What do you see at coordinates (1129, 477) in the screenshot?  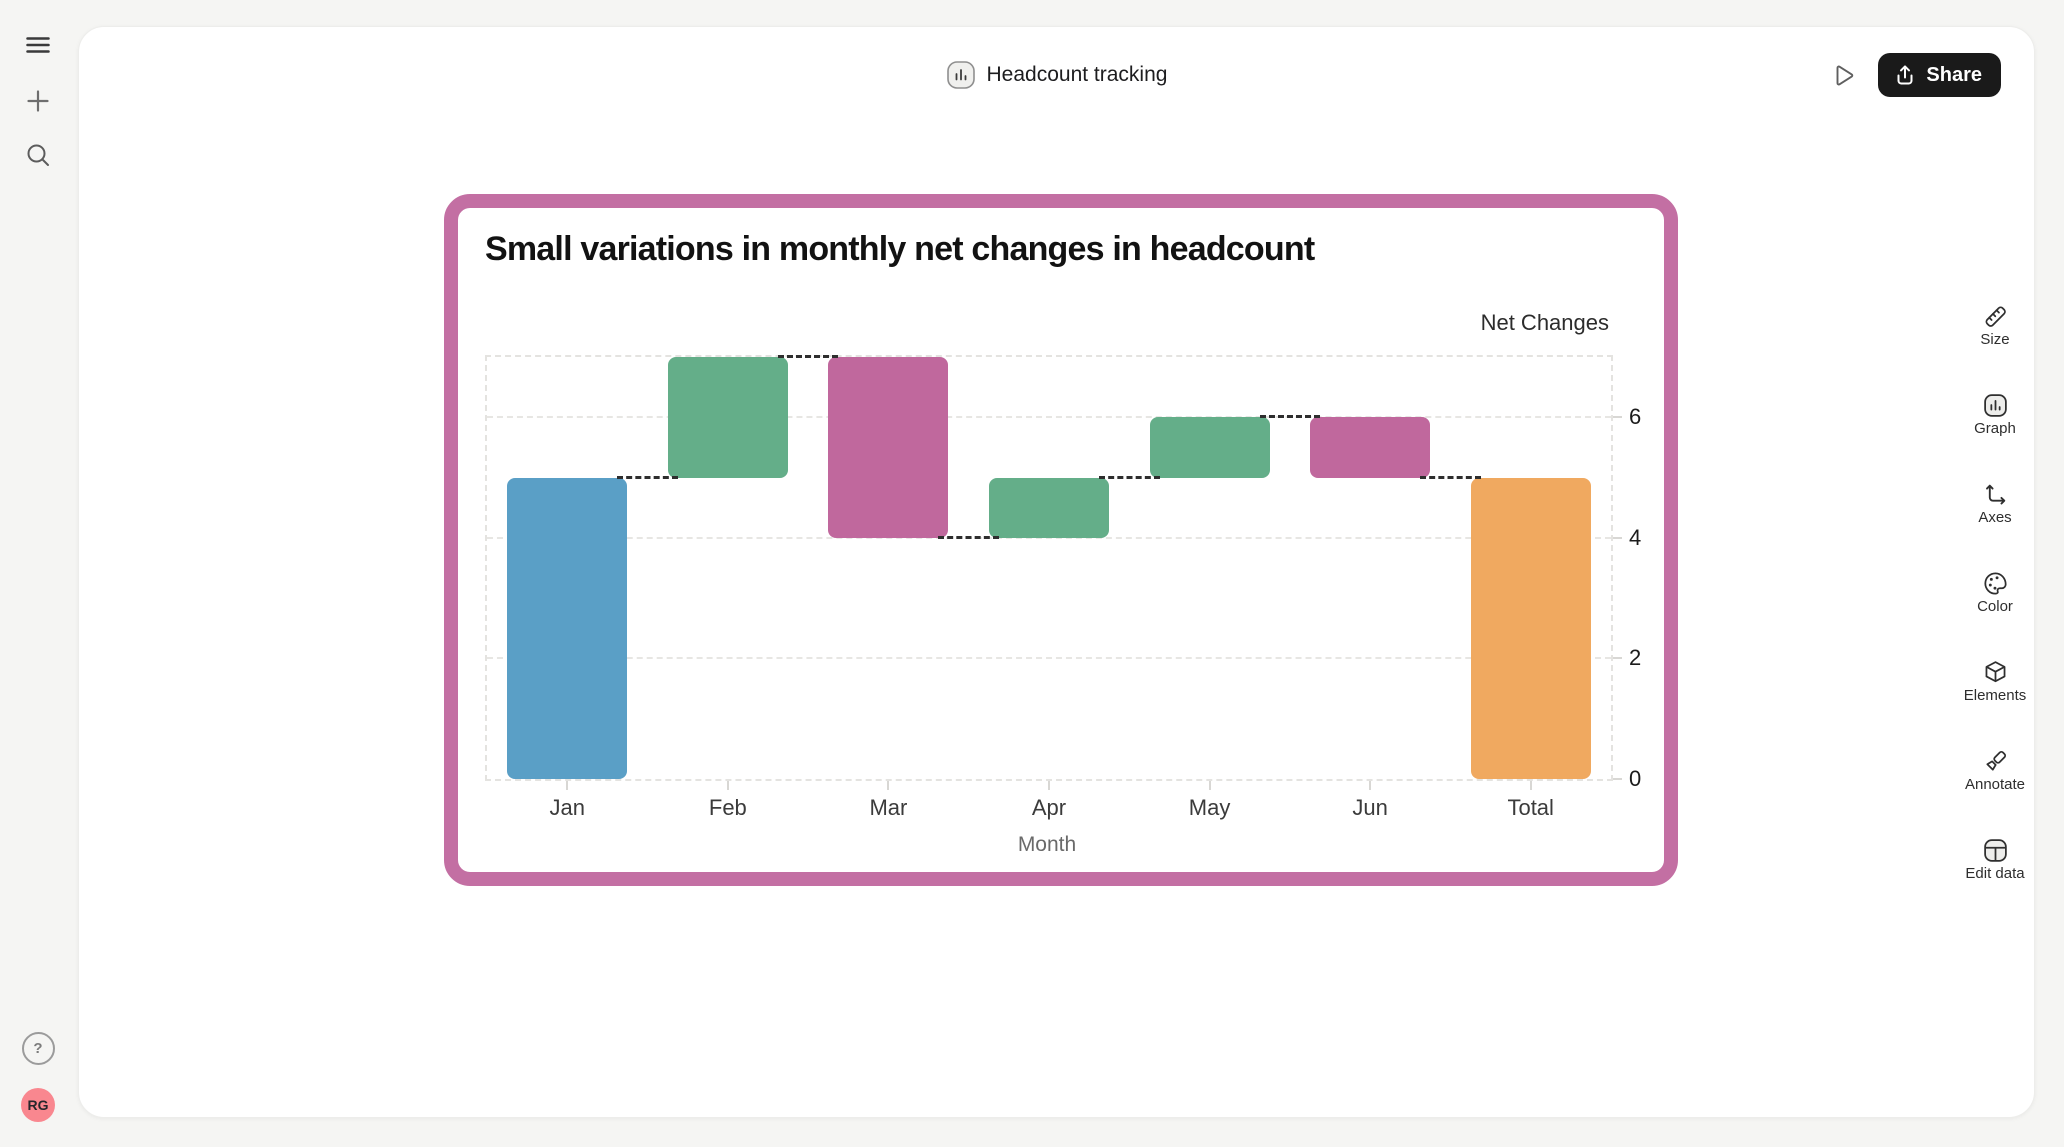 I see `connector-apr` at bounding box center [1129, 477].